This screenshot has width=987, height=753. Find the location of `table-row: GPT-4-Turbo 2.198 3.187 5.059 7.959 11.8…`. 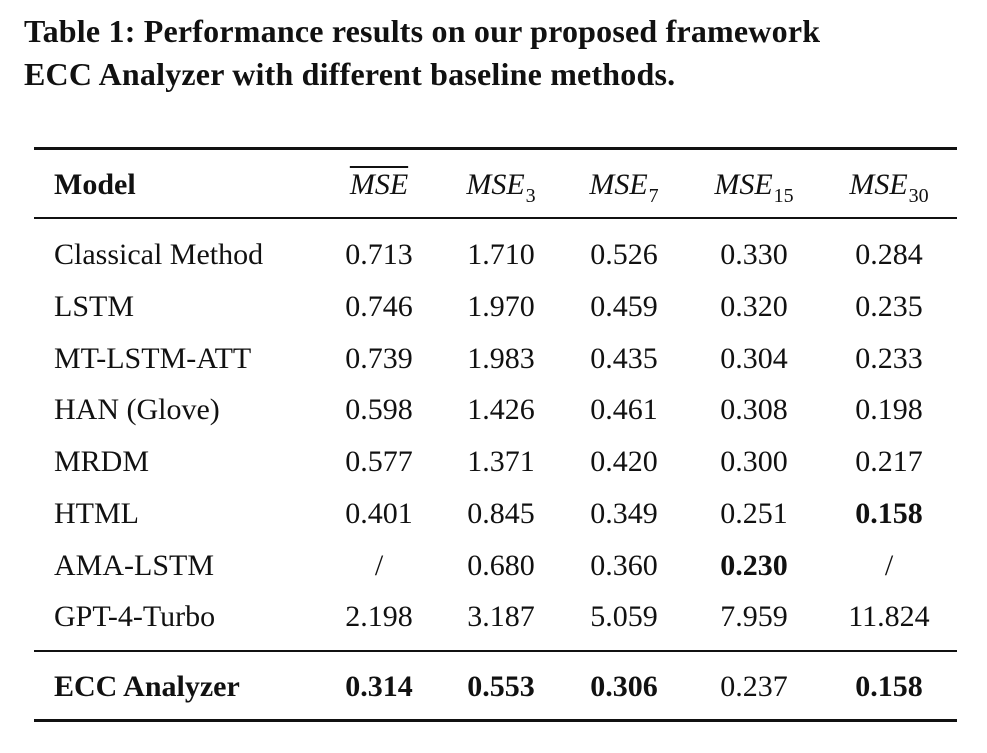

table-row: GPT-4-Turbo 2.198 3.187 5.059 7.959 11.8… is located at coordinates (493, 617).